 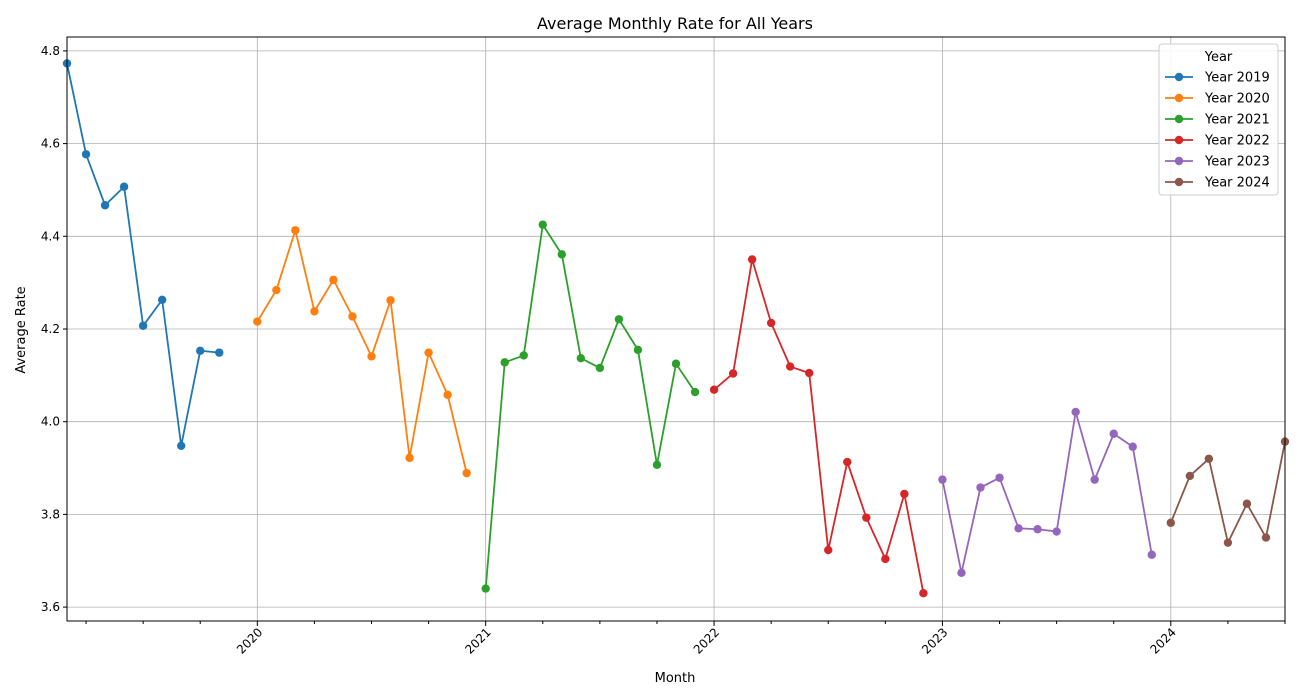 I want to click on legend-label: Year 2021, so click(x=1237, y=120).